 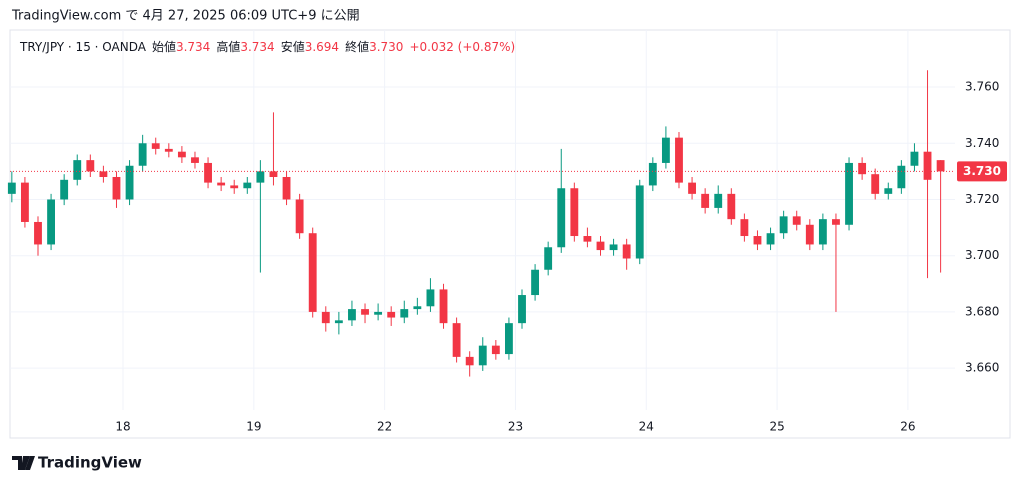 What do you see at coordinates (90, 463) in the screenshot?
I see `logo-text: TradingView` at bounding box center [90, 463].